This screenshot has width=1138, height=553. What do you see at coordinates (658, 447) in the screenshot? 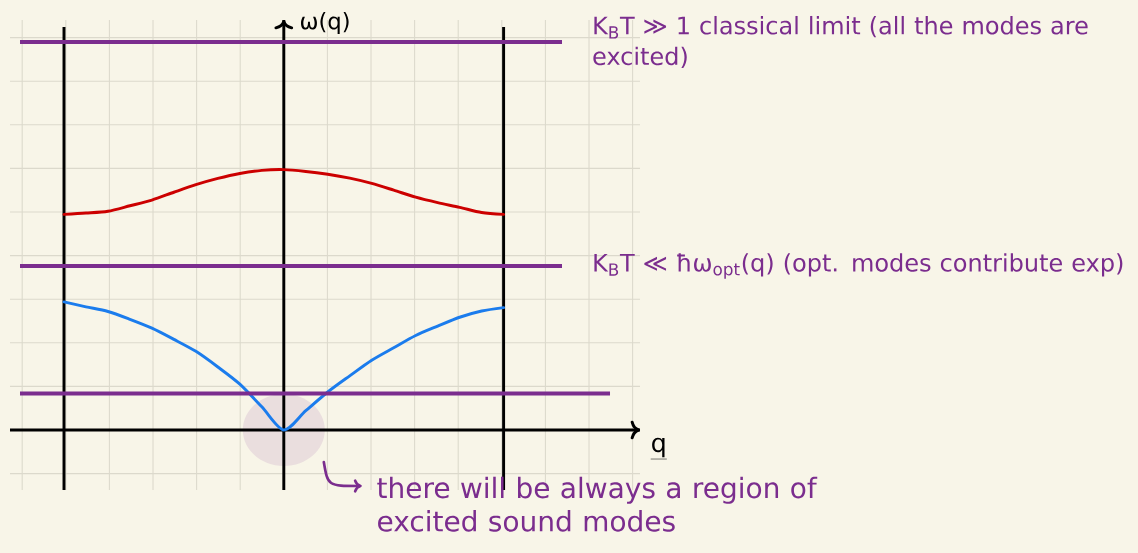
I see `text: q` at bounding box center [658, 447].